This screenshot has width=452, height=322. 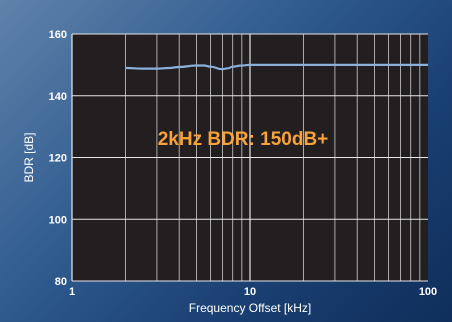 What do you see at coordinates (61, 282) in the screenshot?
I see `y-tick-label: 80` at bounding box center [61, 282].